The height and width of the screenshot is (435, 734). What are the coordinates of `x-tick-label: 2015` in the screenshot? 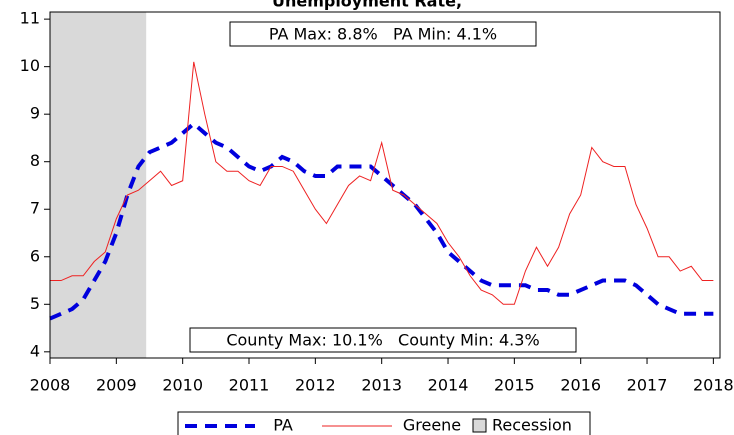 It's located at (514, 385).